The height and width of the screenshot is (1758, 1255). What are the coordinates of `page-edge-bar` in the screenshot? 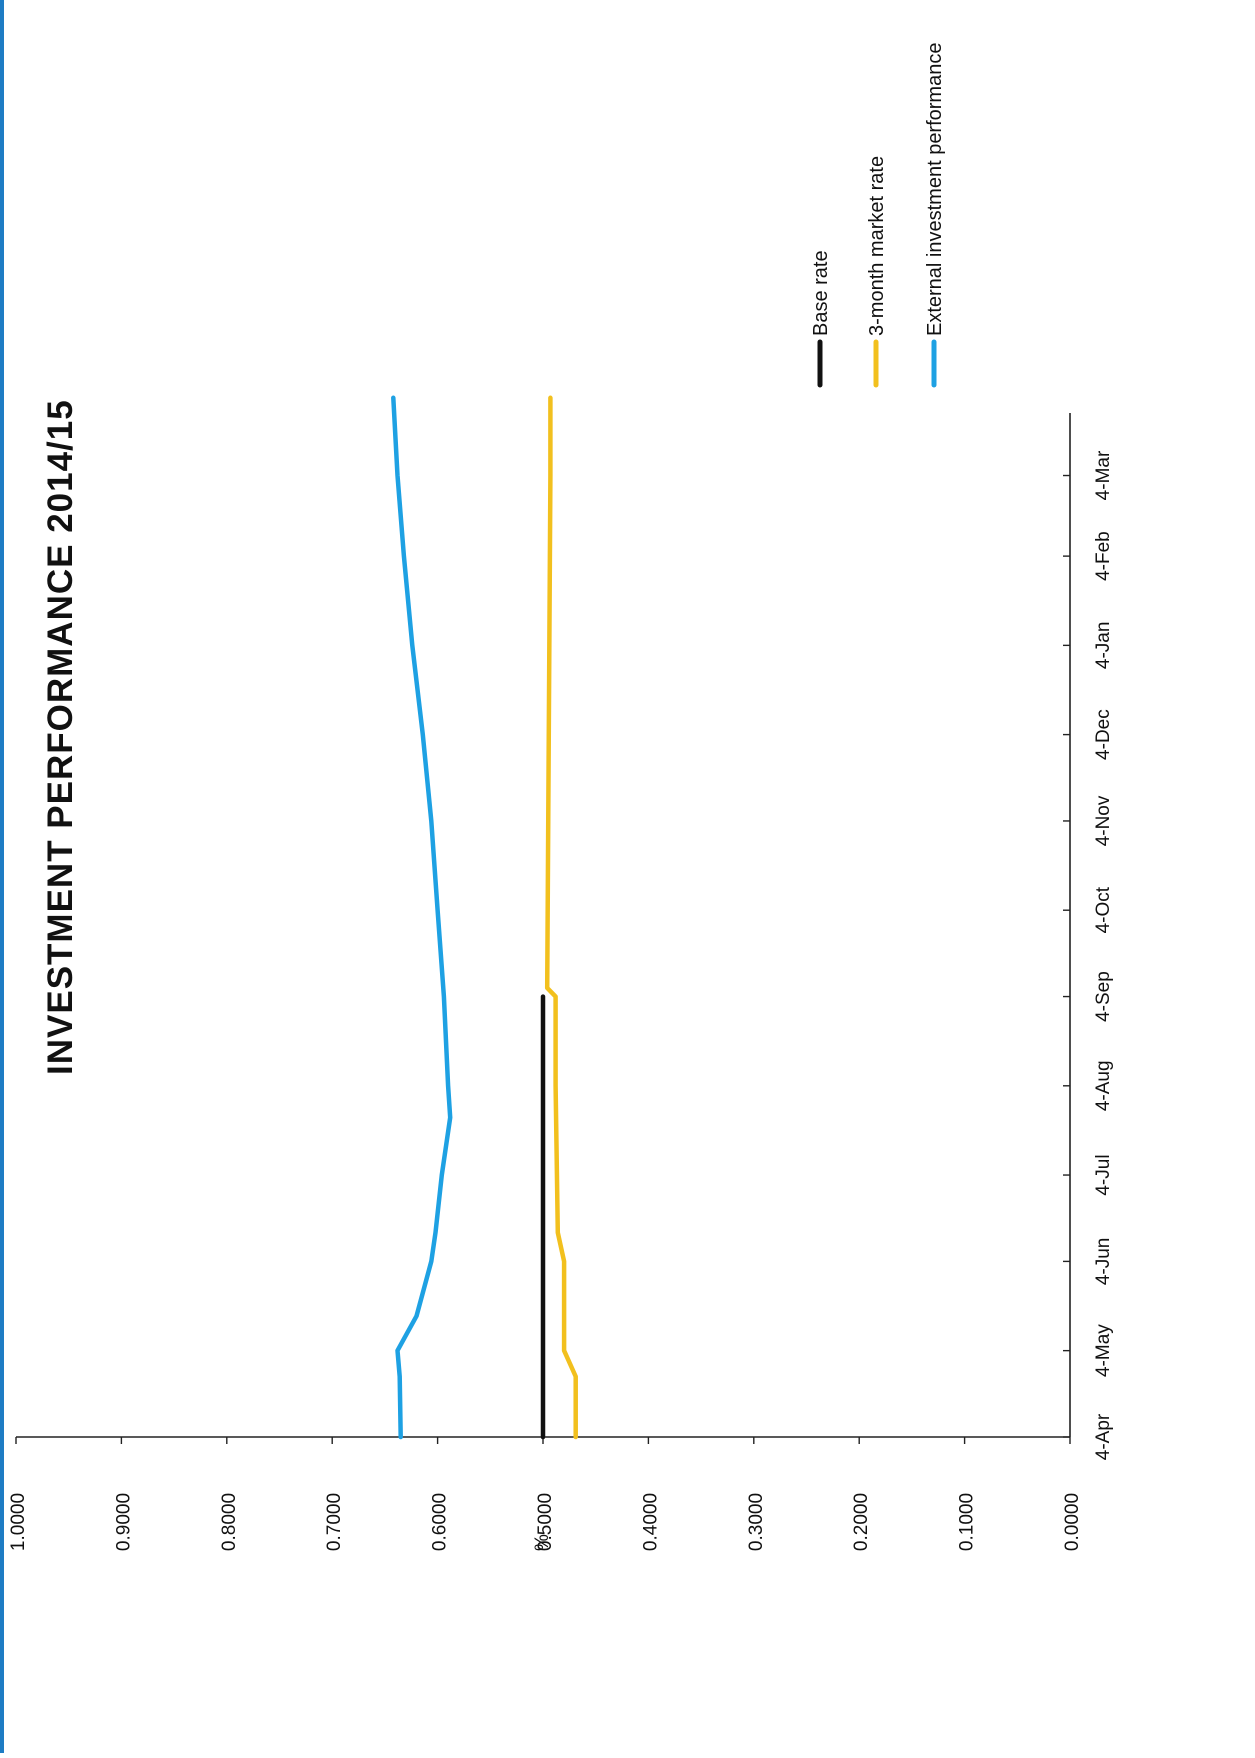 It's located at (2, 876).